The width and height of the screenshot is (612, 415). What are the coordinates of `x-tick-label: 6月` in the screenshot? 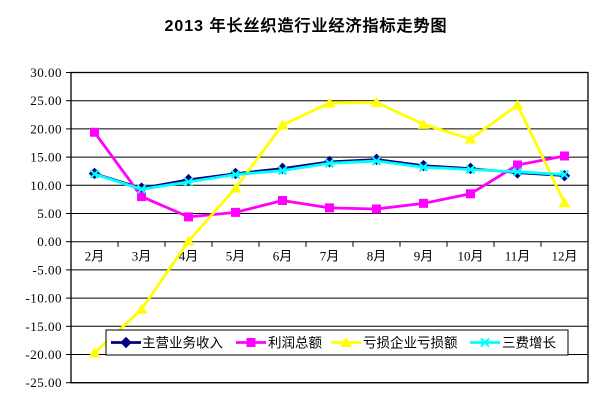 It's located at (283, 256).